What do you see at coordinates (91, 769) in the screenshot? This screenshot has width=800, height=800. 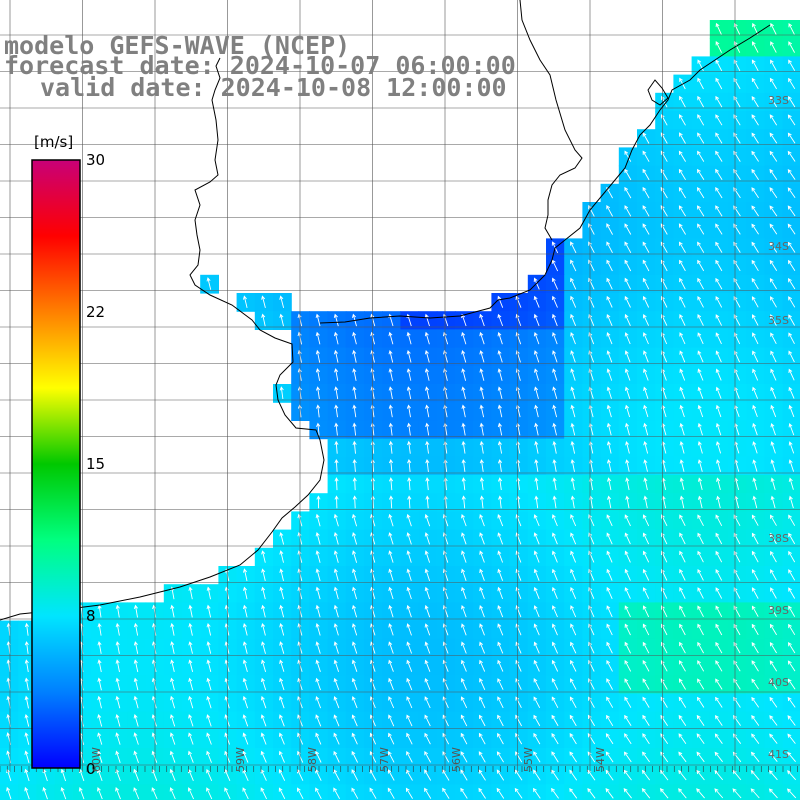 I see `colorbar-tick-0: 0` at bounding box center [91, 769].